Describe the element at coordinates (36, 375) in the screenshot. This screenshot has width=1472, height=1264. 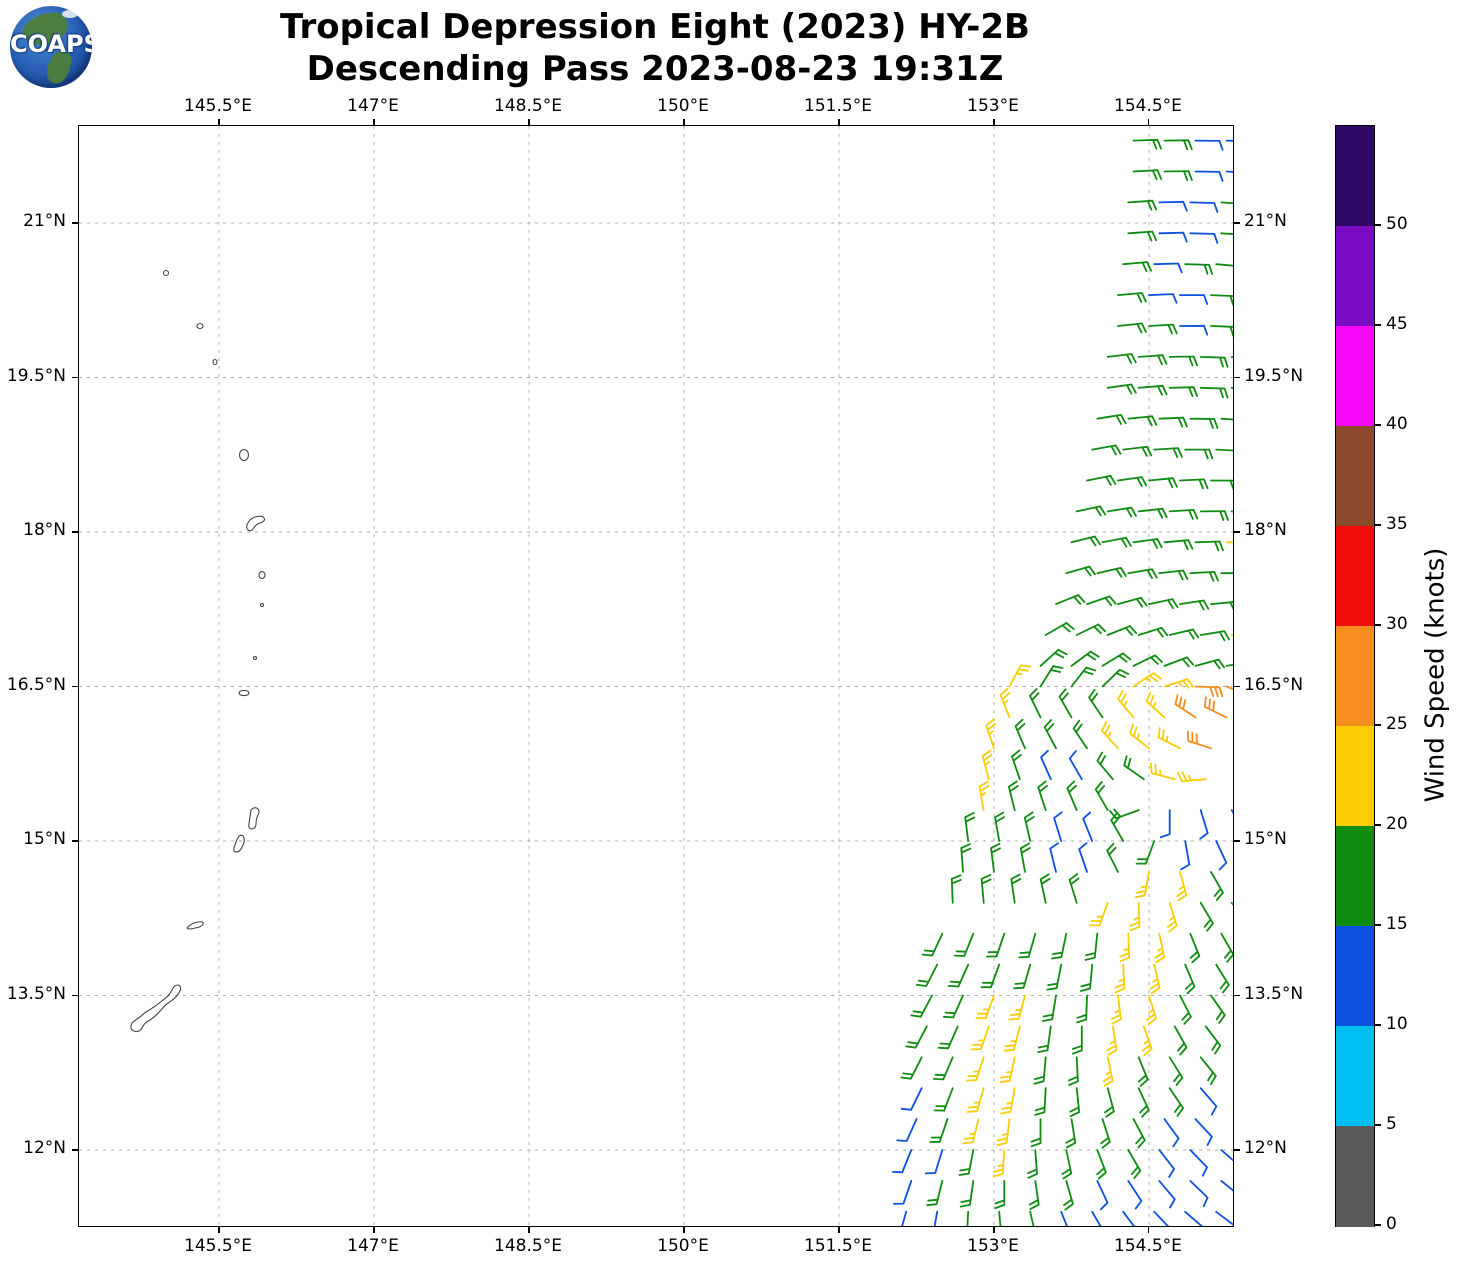
I see `y-axis-label: 19.5°N` at that location.